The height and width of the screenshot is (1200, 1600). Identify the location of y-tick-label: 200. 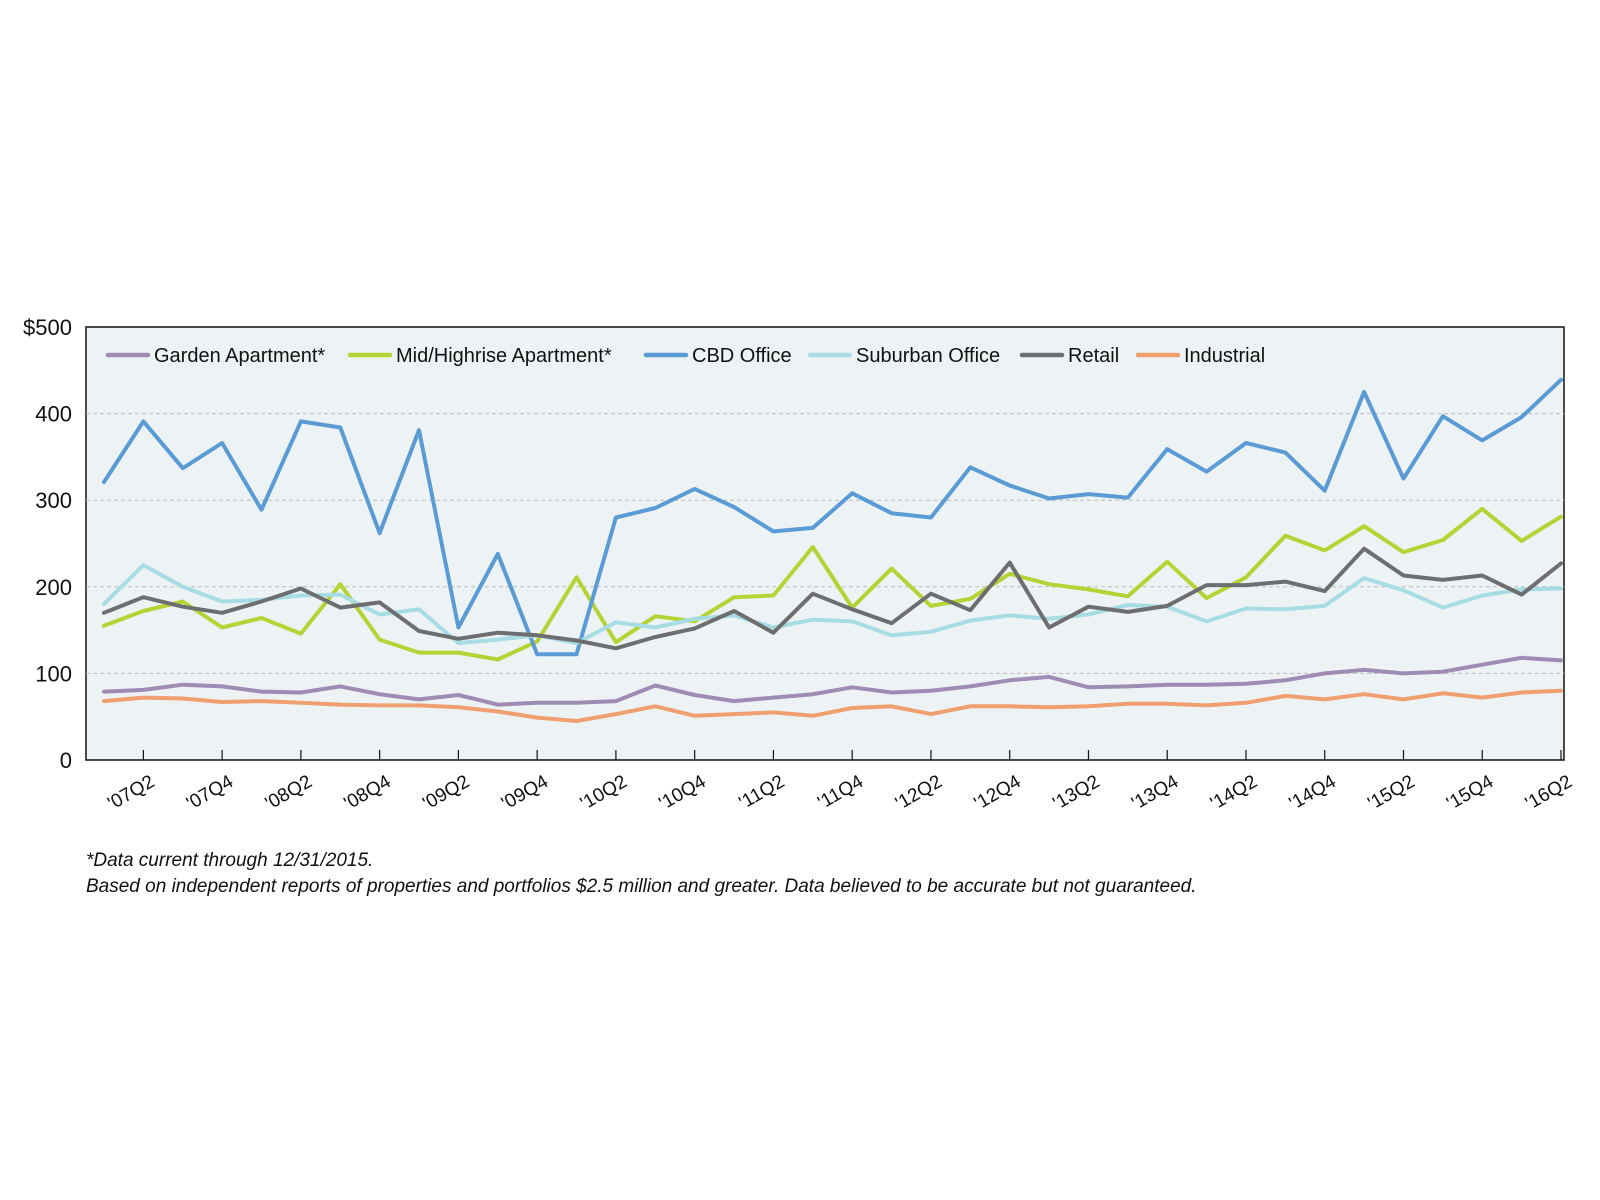
(53, 587).